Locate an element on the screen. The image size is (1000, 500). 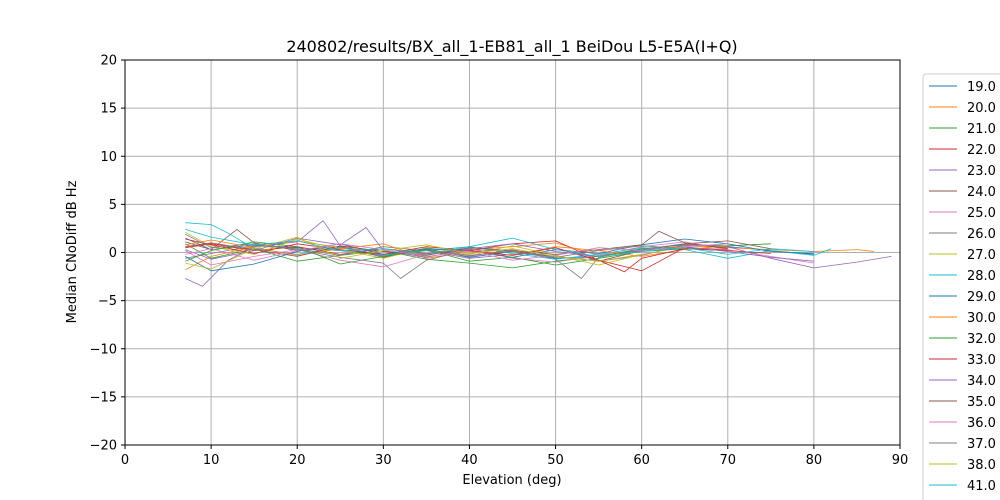
legend-label: 25.0 is located at coordinates (981, 213).